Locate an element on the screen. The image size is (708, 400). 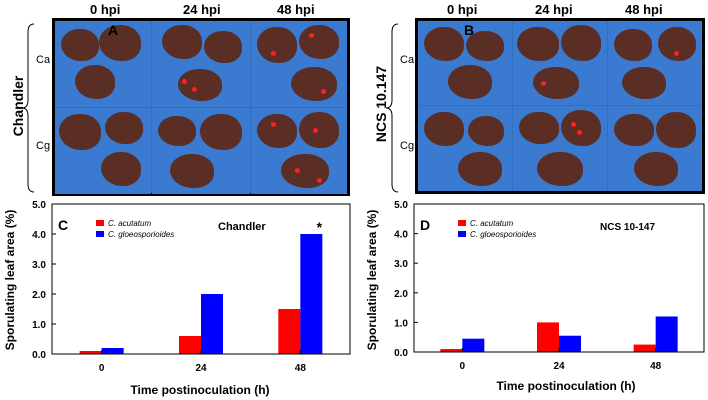
chart-c-xtick-24: 24 is located at coordinates (201, 368).